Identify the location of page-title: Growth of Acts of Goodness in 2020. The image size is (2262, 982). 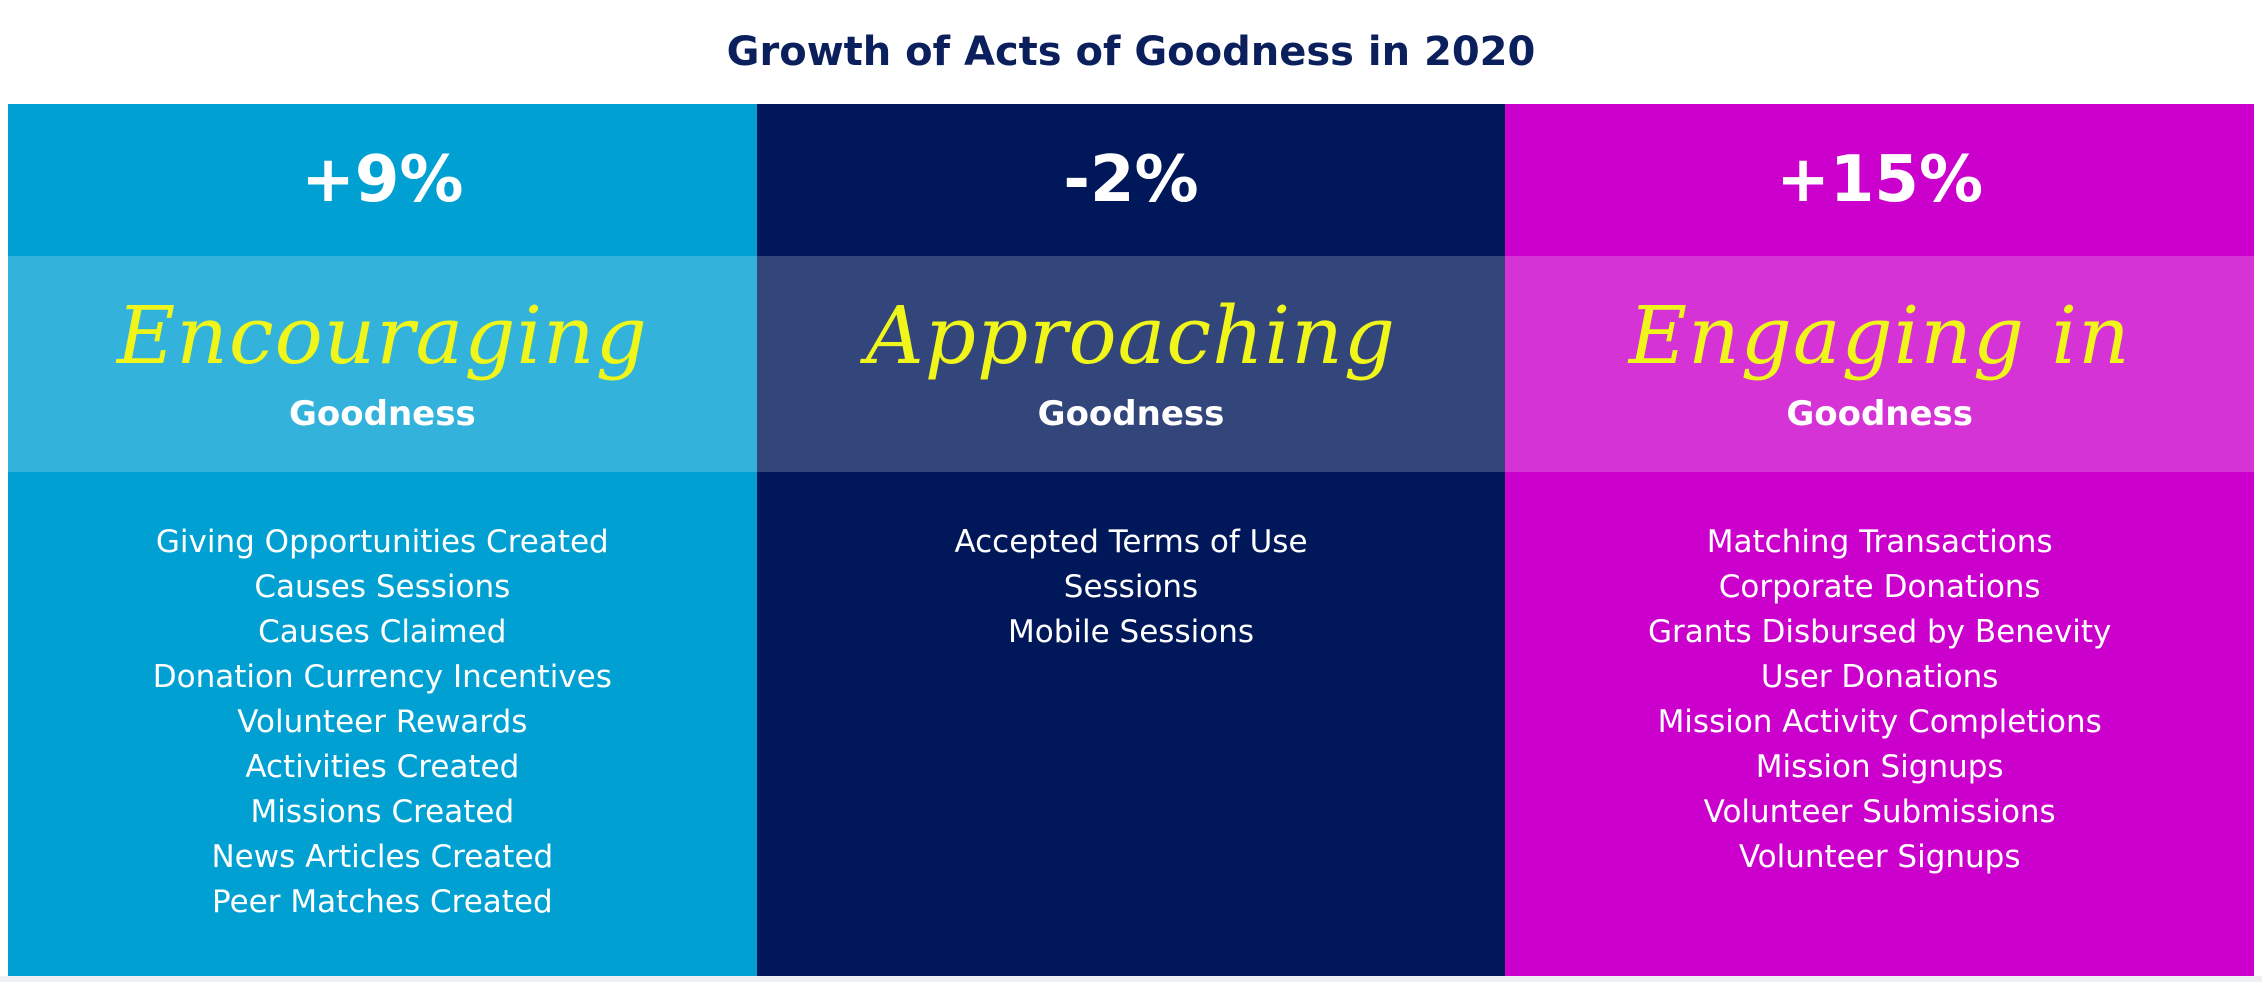
(1131, 52).